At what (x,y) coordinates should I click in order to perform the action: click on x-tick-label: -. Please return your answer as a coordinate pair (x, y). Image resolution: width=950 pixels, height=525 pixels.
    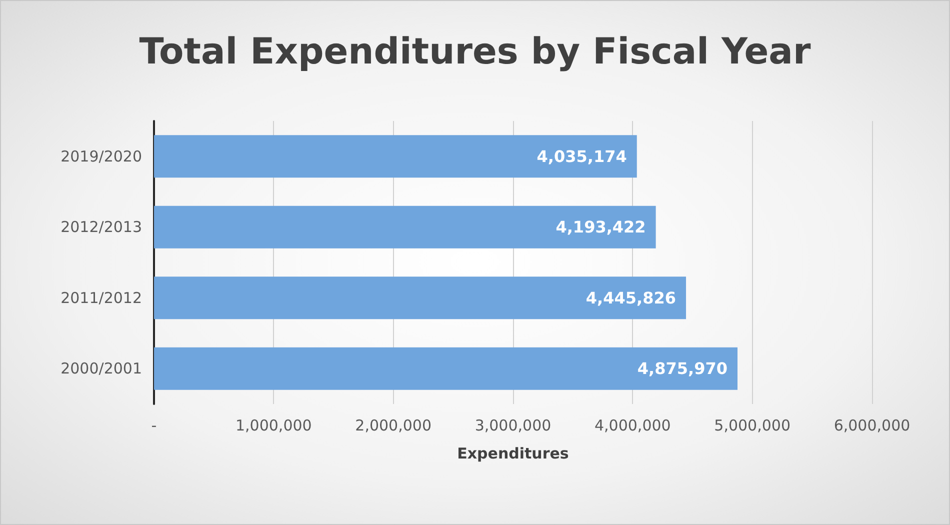
    Looking at the image, I should click on (154, 425).